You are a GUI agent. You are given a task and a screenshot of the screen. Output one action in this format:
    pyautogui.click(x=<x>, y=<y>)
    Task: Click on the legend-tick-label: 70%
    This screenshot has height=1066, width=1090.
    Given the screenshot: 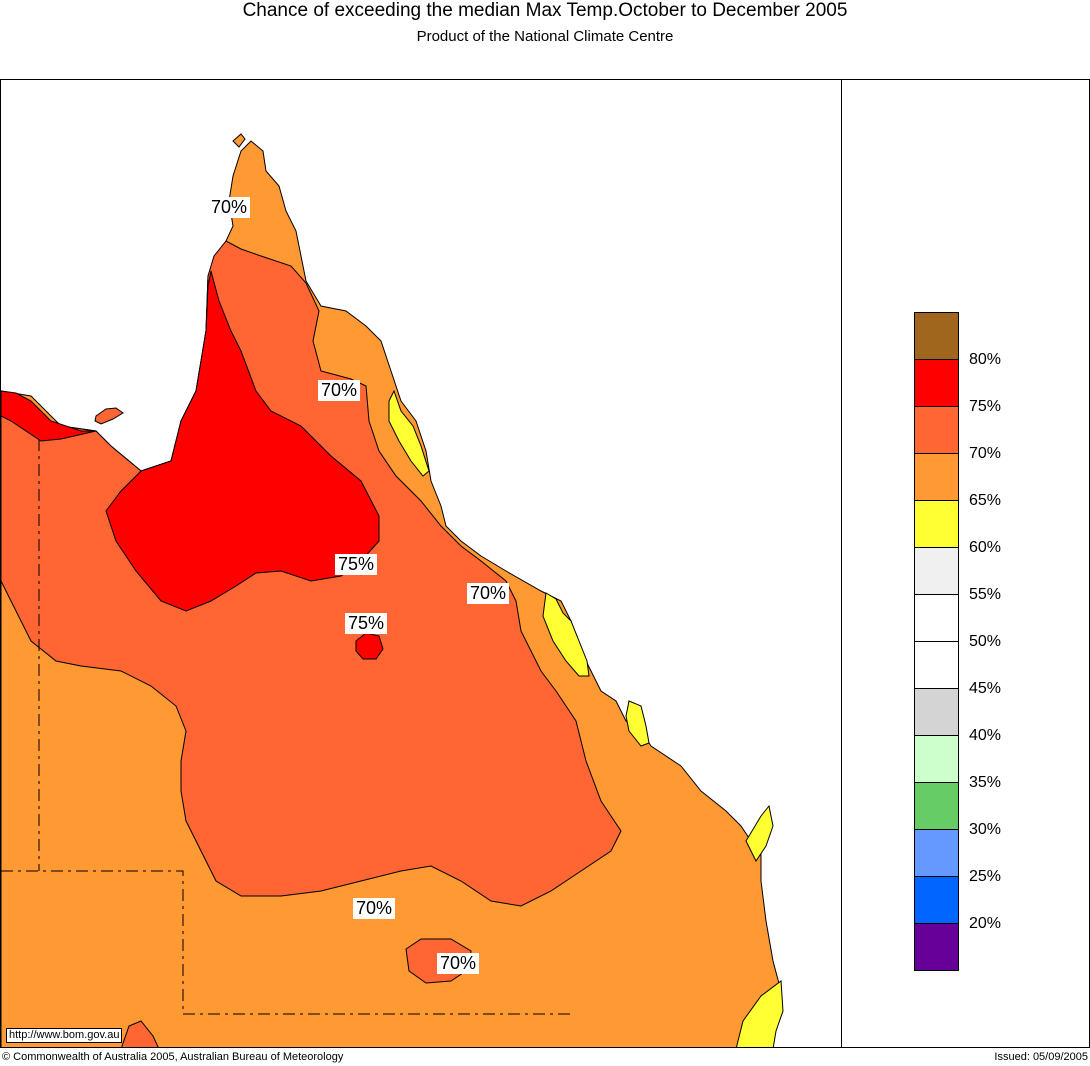 What is the action you would take?
    pyautogui.click(x=985, y=453)
    